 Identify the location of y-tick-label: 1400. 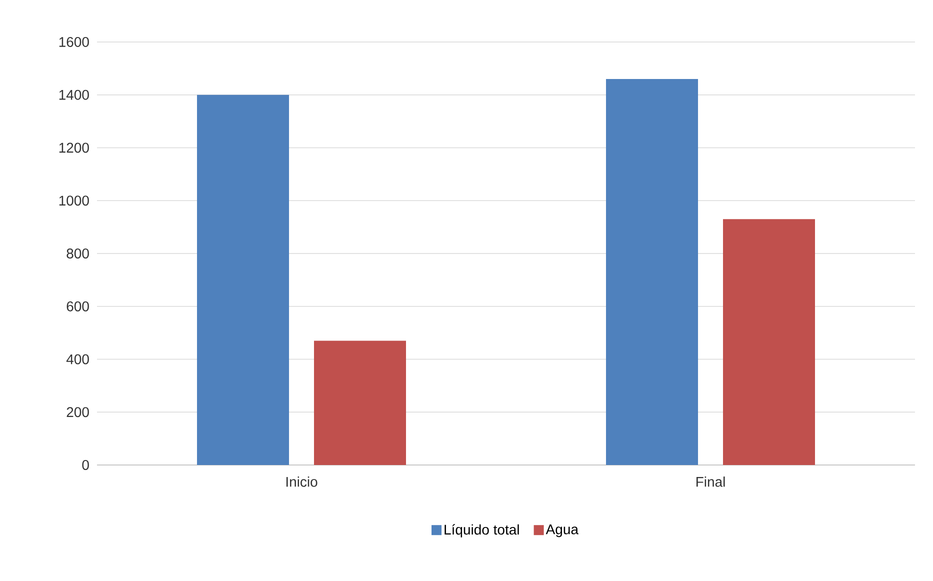
(74, 95).